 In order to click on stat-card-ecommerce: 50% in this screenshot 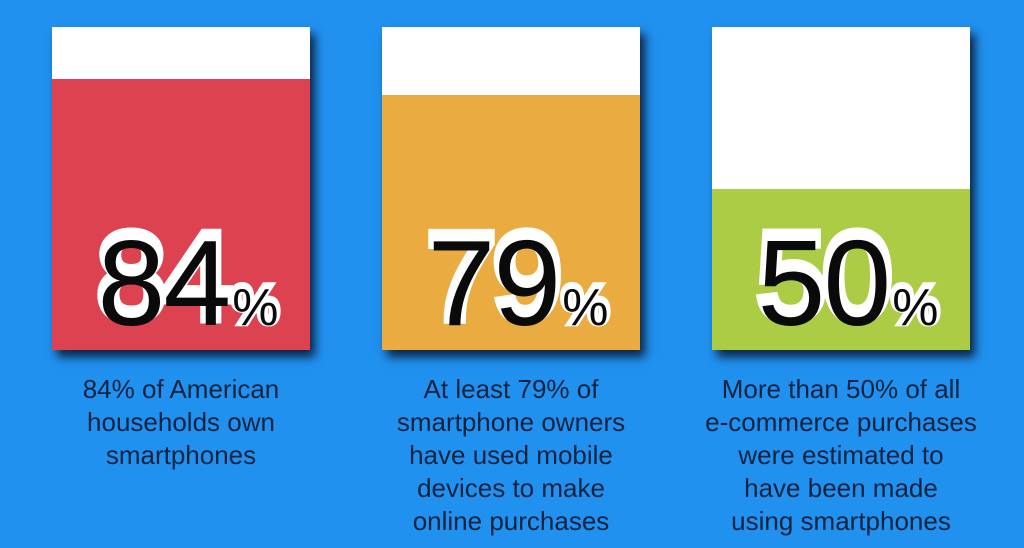, I will do `click(841, 188)`.